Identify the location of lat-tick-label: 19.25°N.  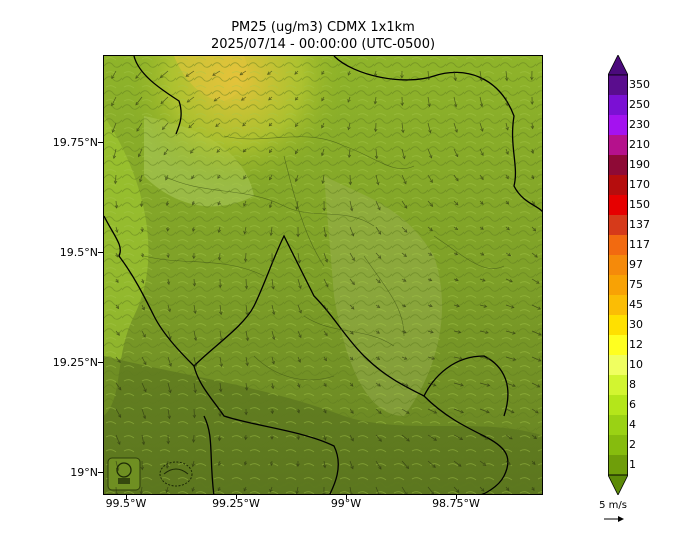
(75, 362).